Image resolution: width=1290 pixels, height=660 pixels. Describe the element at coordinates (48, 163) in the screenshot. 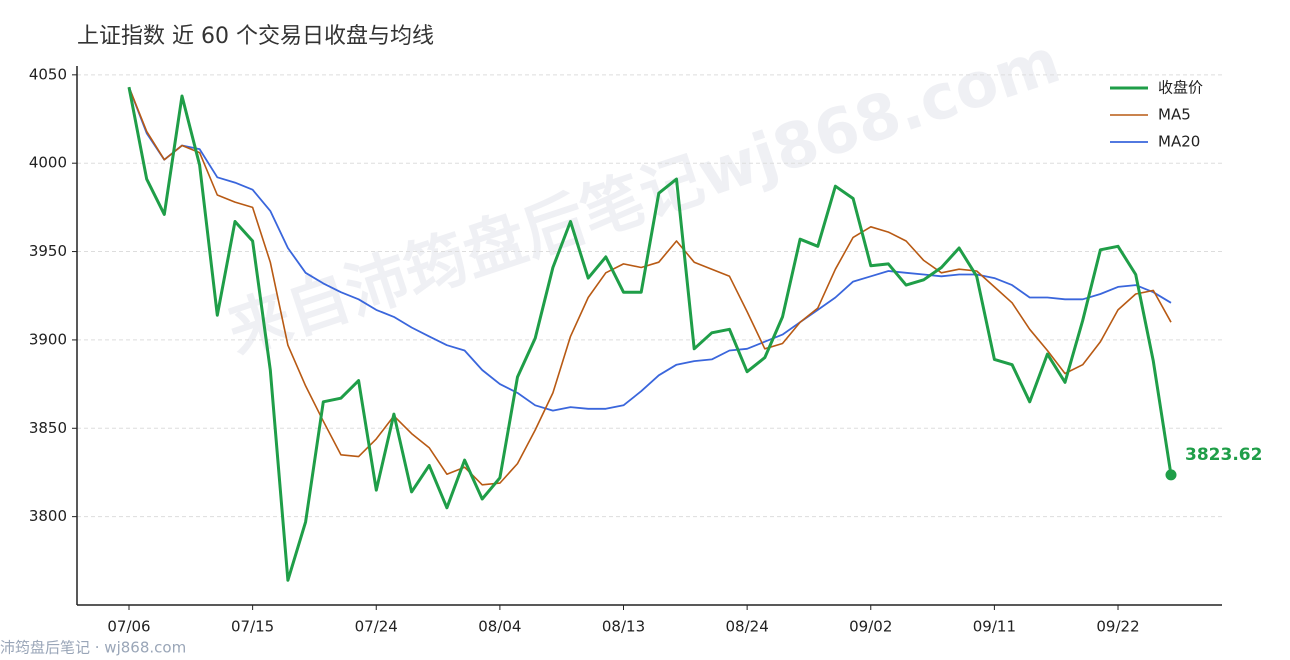

I see `y-tick-label: 4000` at that location.